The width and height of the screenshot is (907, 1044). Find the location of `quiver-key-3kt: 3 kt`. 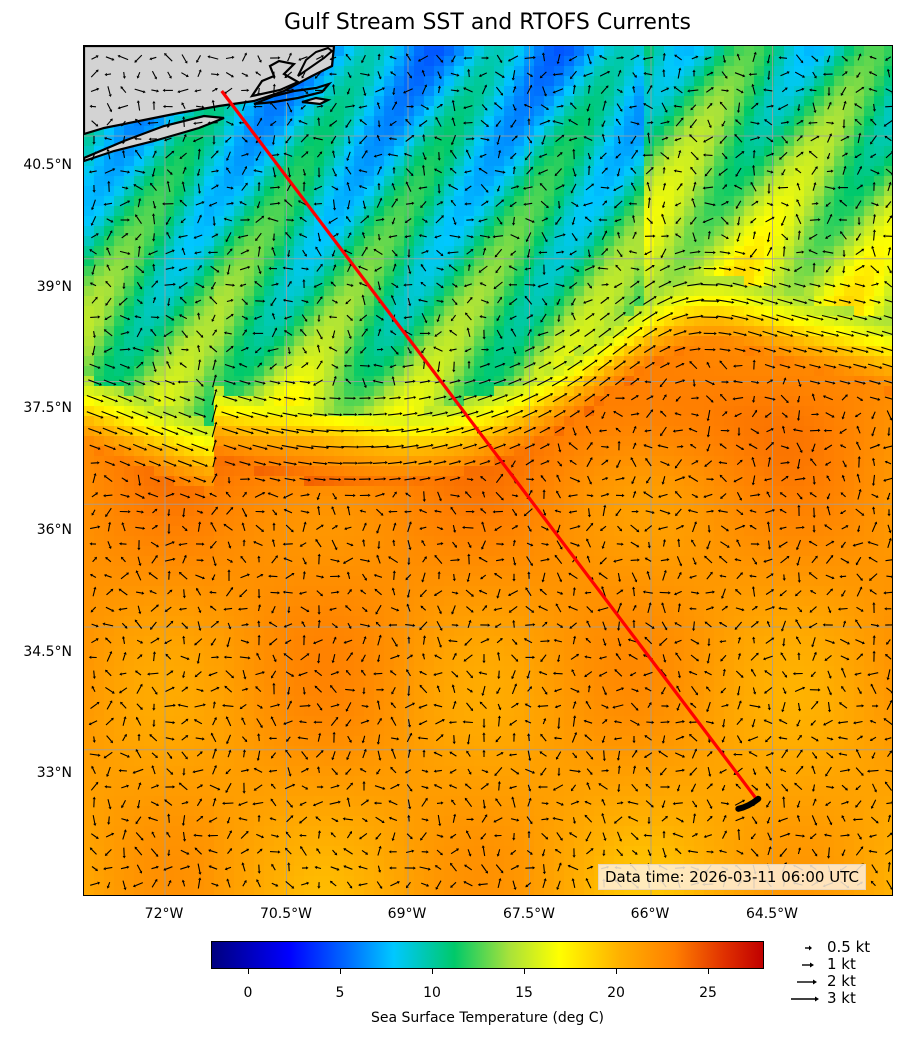

quiver-key-3kt: 3 kt is located at coordinates (843, 998).